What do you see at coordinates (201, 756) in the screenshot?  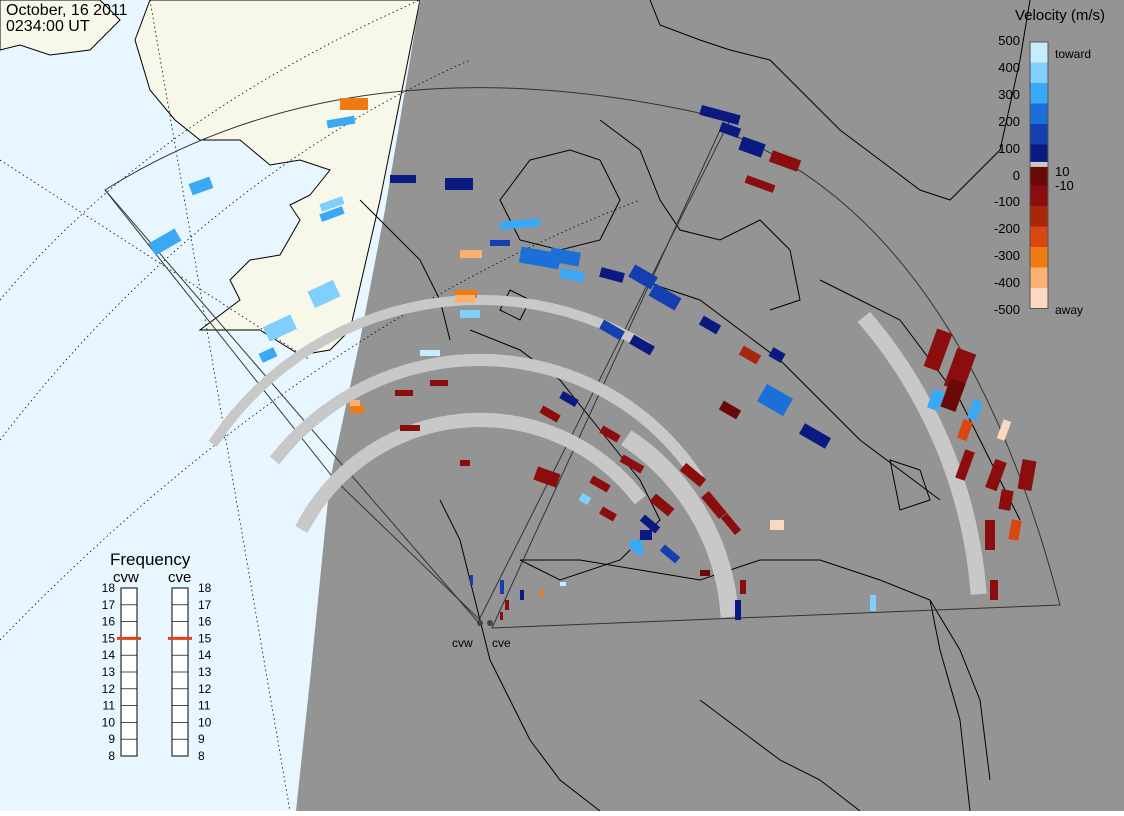 I see `frequency-tick-label: 8` at bounding box center [201, 756].